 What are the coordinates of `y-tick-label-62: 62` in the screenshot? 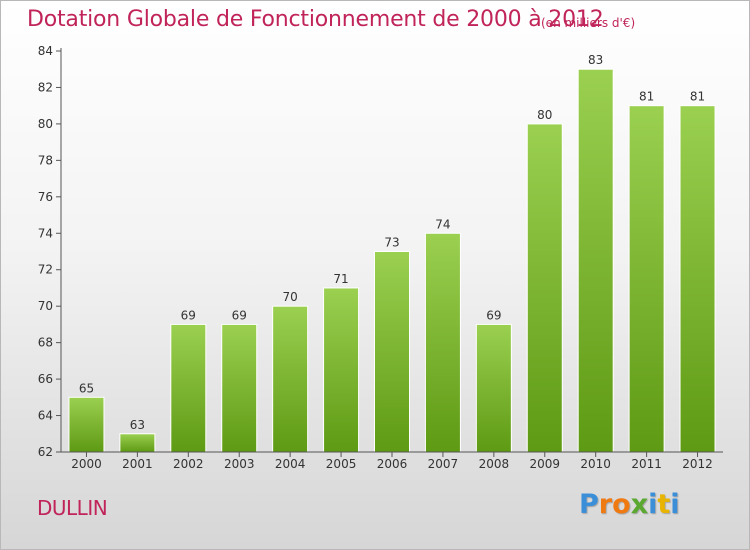 It's located at (45, 452).